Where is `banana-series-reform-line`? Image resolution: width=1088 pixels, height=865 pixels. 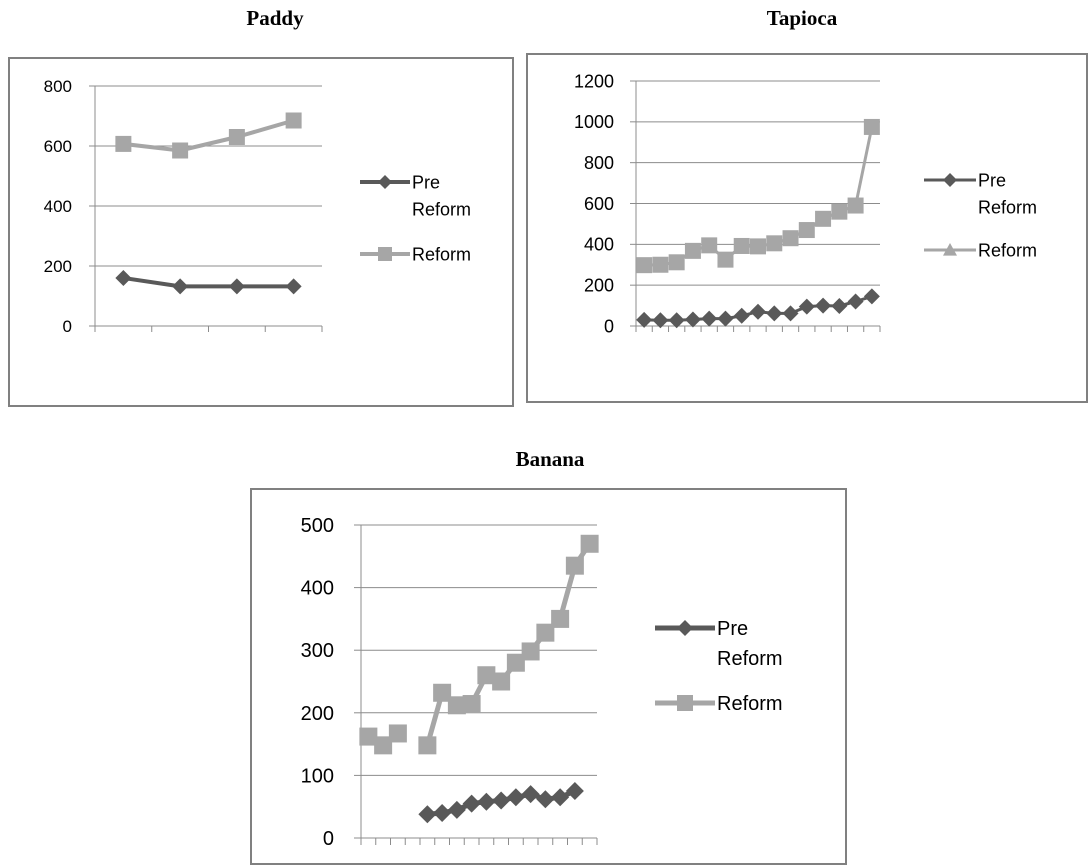 banana-series-reform-line is located at coordinates (479, 645).